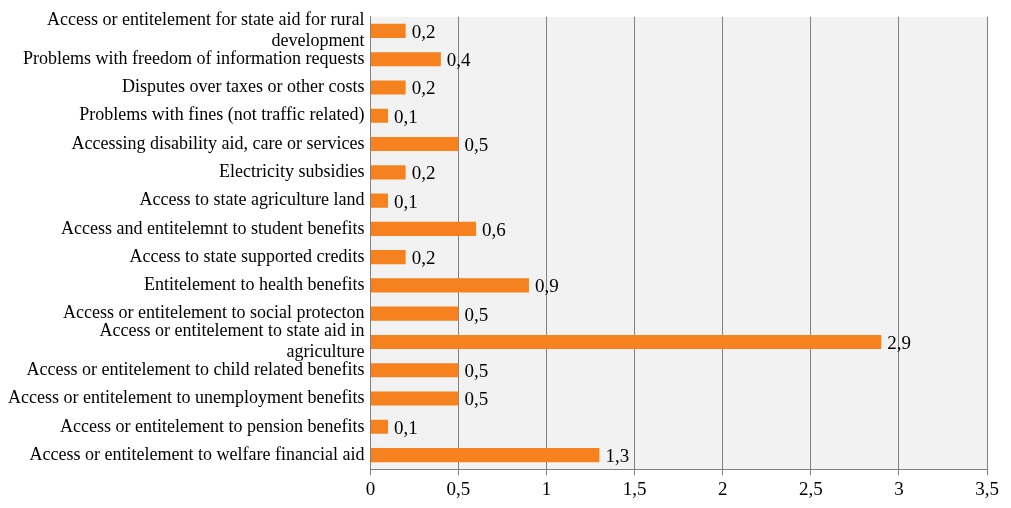  Describe the element at coordinates (617, 456) in the screenshot. I see `data-label: 1,3` at that location.